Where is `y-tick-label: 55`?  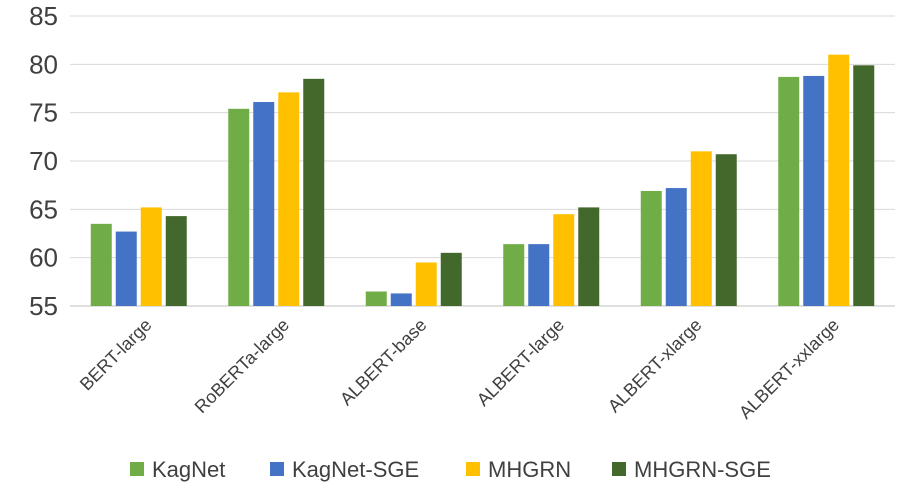
y-tick-label: 55 is located at coordinates (43, 306).